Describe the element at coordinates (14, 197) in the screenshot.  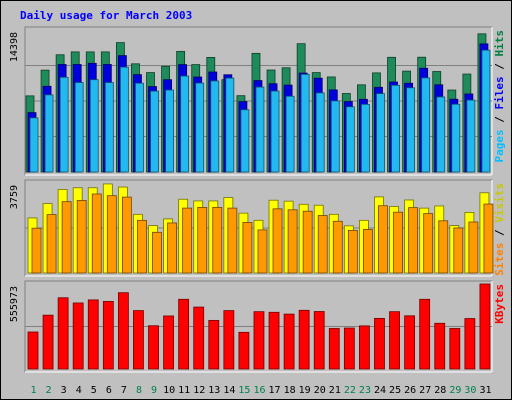
I see `y-max-label: 3759` at that location.